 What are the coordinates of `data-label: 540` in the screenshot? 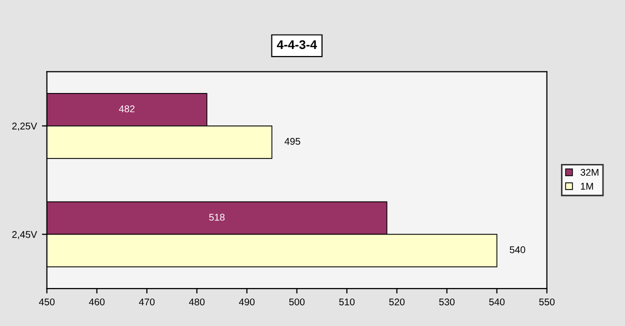 It's located at (518, 250).